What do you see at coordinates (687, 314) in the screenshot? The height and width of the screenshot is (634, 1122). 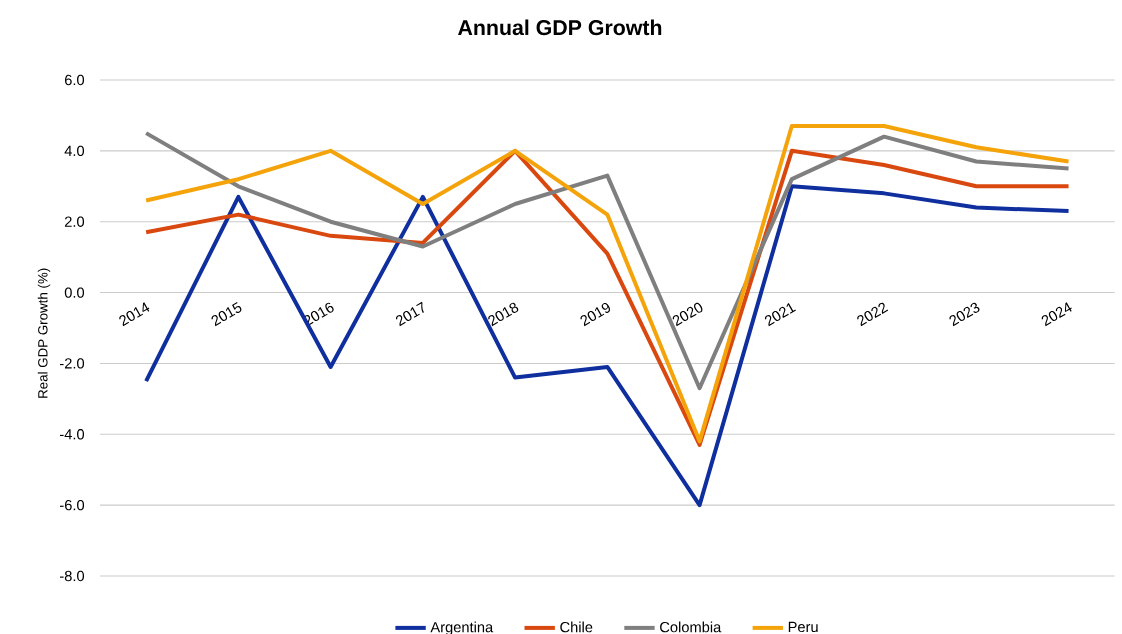 I see `x-tick-label: 2020` at bounding box center [687, 314].